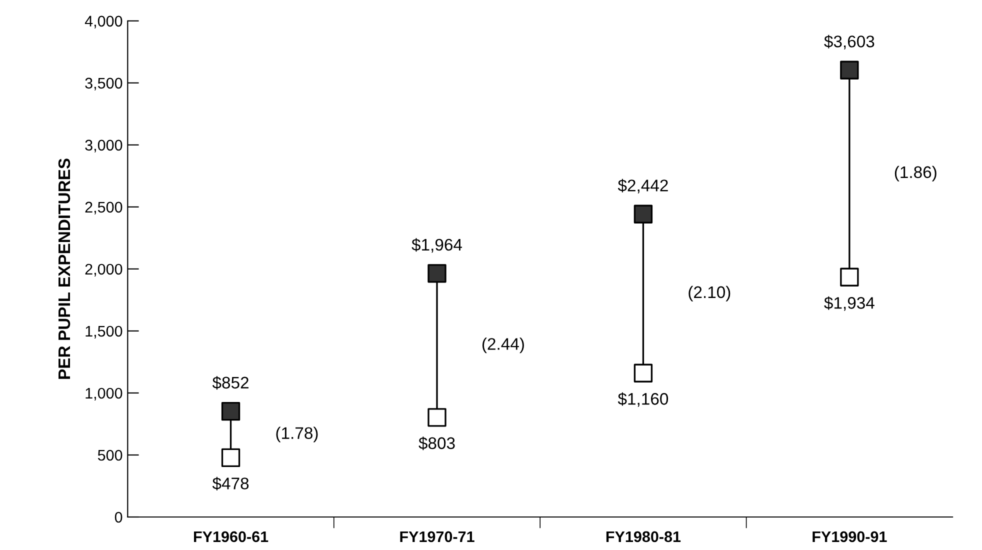 The height and width of the screenshot is (550, 982). I want to click on y-axis-title: PER PUPIL EXPENDITURES, so click(64, 268).